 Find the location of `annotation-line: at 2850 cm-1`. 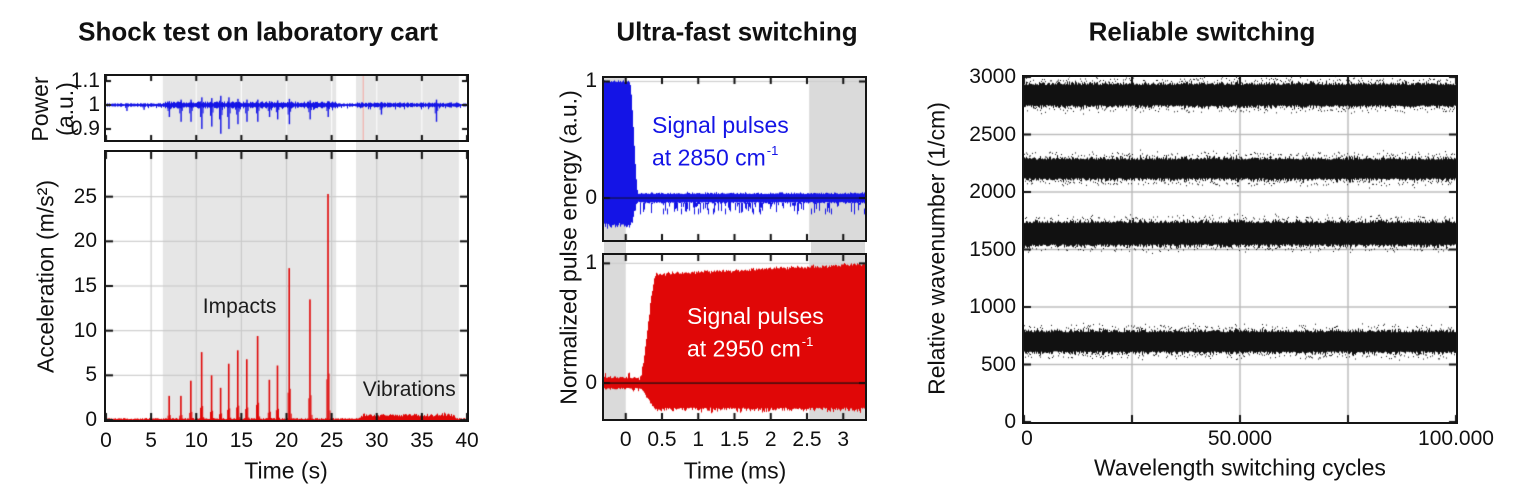

annotation-line: at 2850 cm-1 is located at coordinates (715, 157).